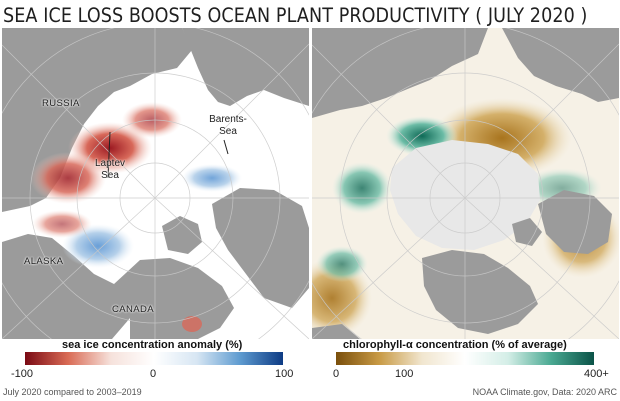 The width and height of the screenshot is (620, 401). I want to click on label-canada: CANADA, so click(133, 309).